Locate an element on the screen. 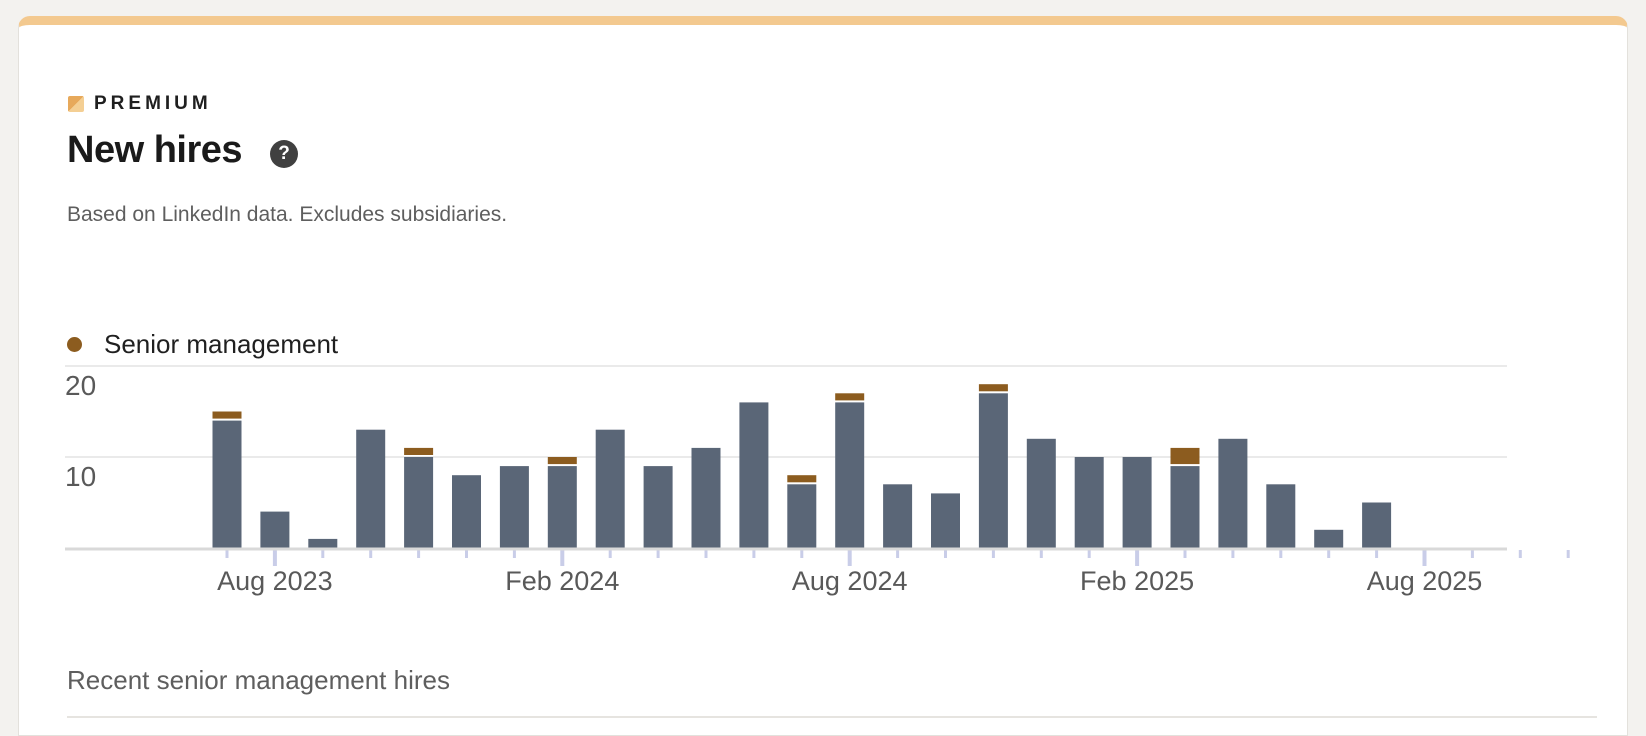 This screenshot has height=736, width=1646. title-row: New hires ? is located at coordinates (183, 150).